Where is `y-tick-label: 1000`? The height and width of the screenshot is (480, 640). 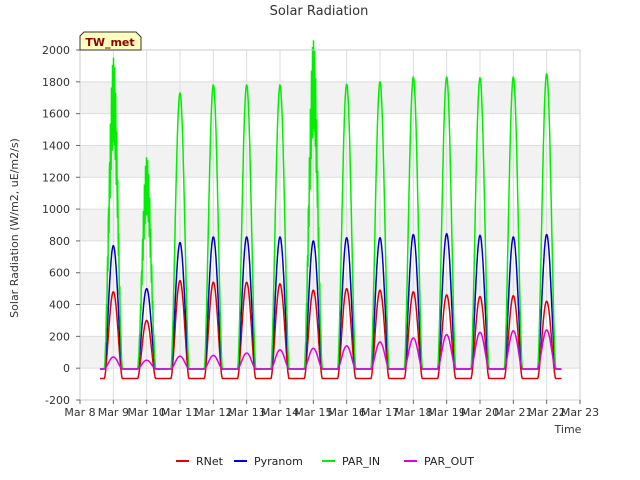
y-tick-label: 1000 is located at coordinates (56, 209).